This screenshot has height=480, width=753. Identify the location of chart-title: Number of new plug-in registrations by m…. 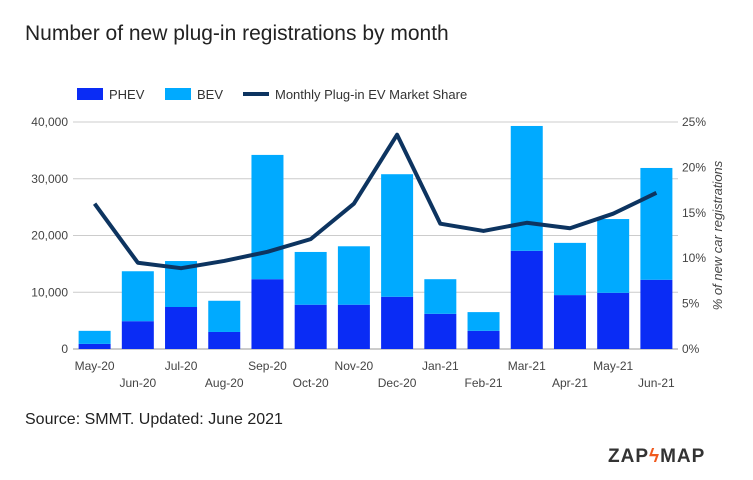
(237, 33).